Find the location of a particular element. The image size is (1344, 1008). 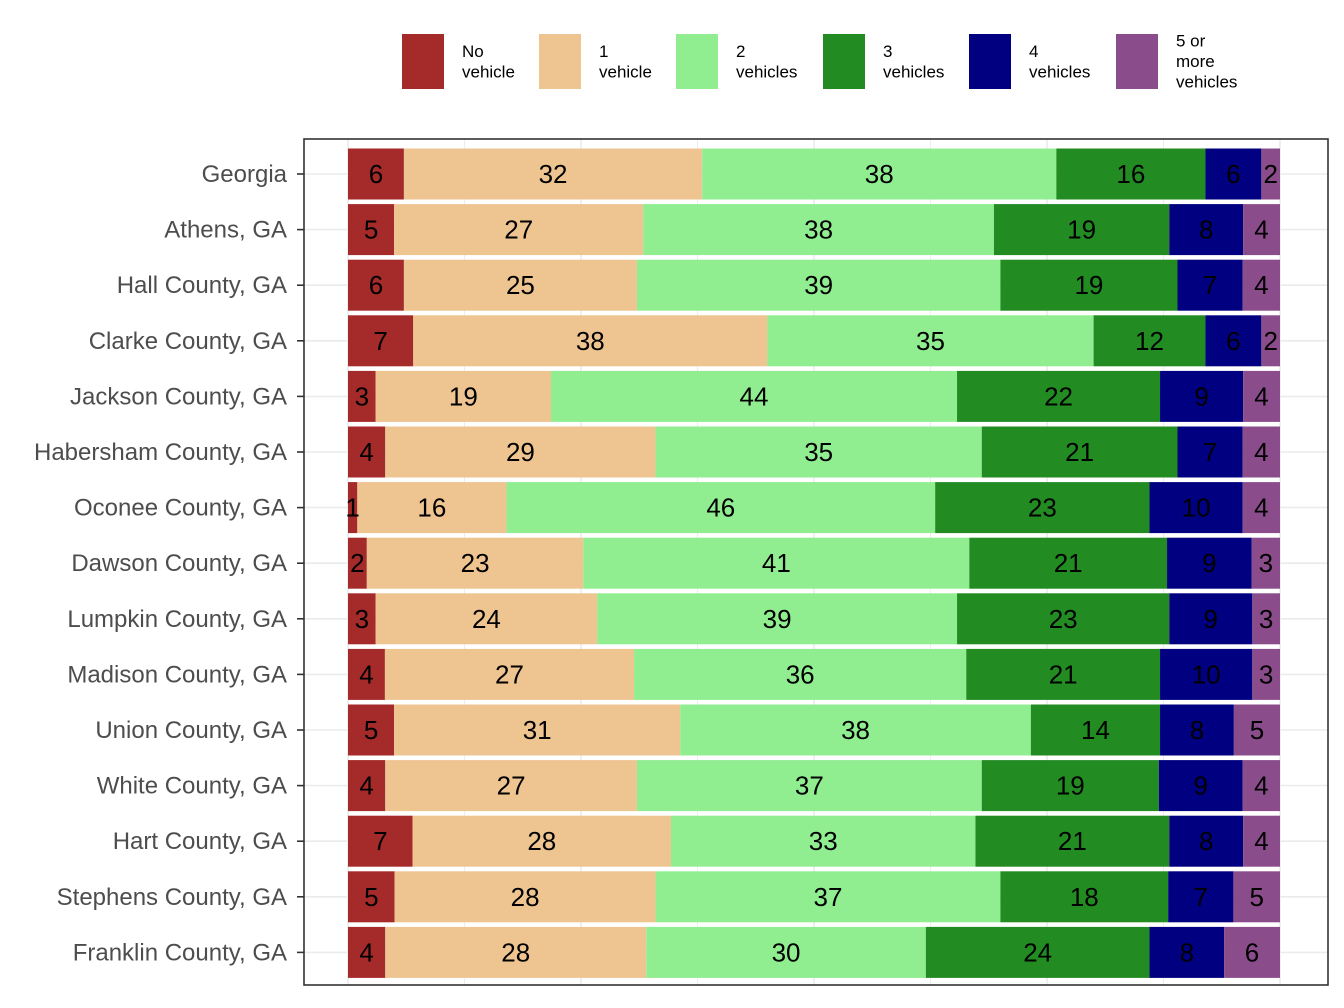

bar-jackson-county-ga-1-vehicle is located at coordinates (463, 396).